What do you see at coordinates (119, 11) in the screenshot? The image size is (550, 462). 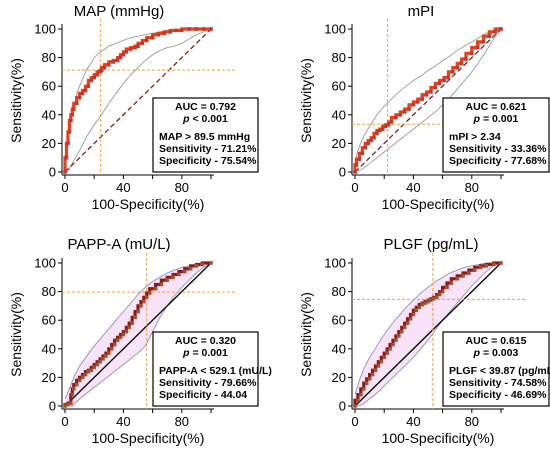 I see `chart-title: MAP (mmHg)` at bounding box center [119, 11].